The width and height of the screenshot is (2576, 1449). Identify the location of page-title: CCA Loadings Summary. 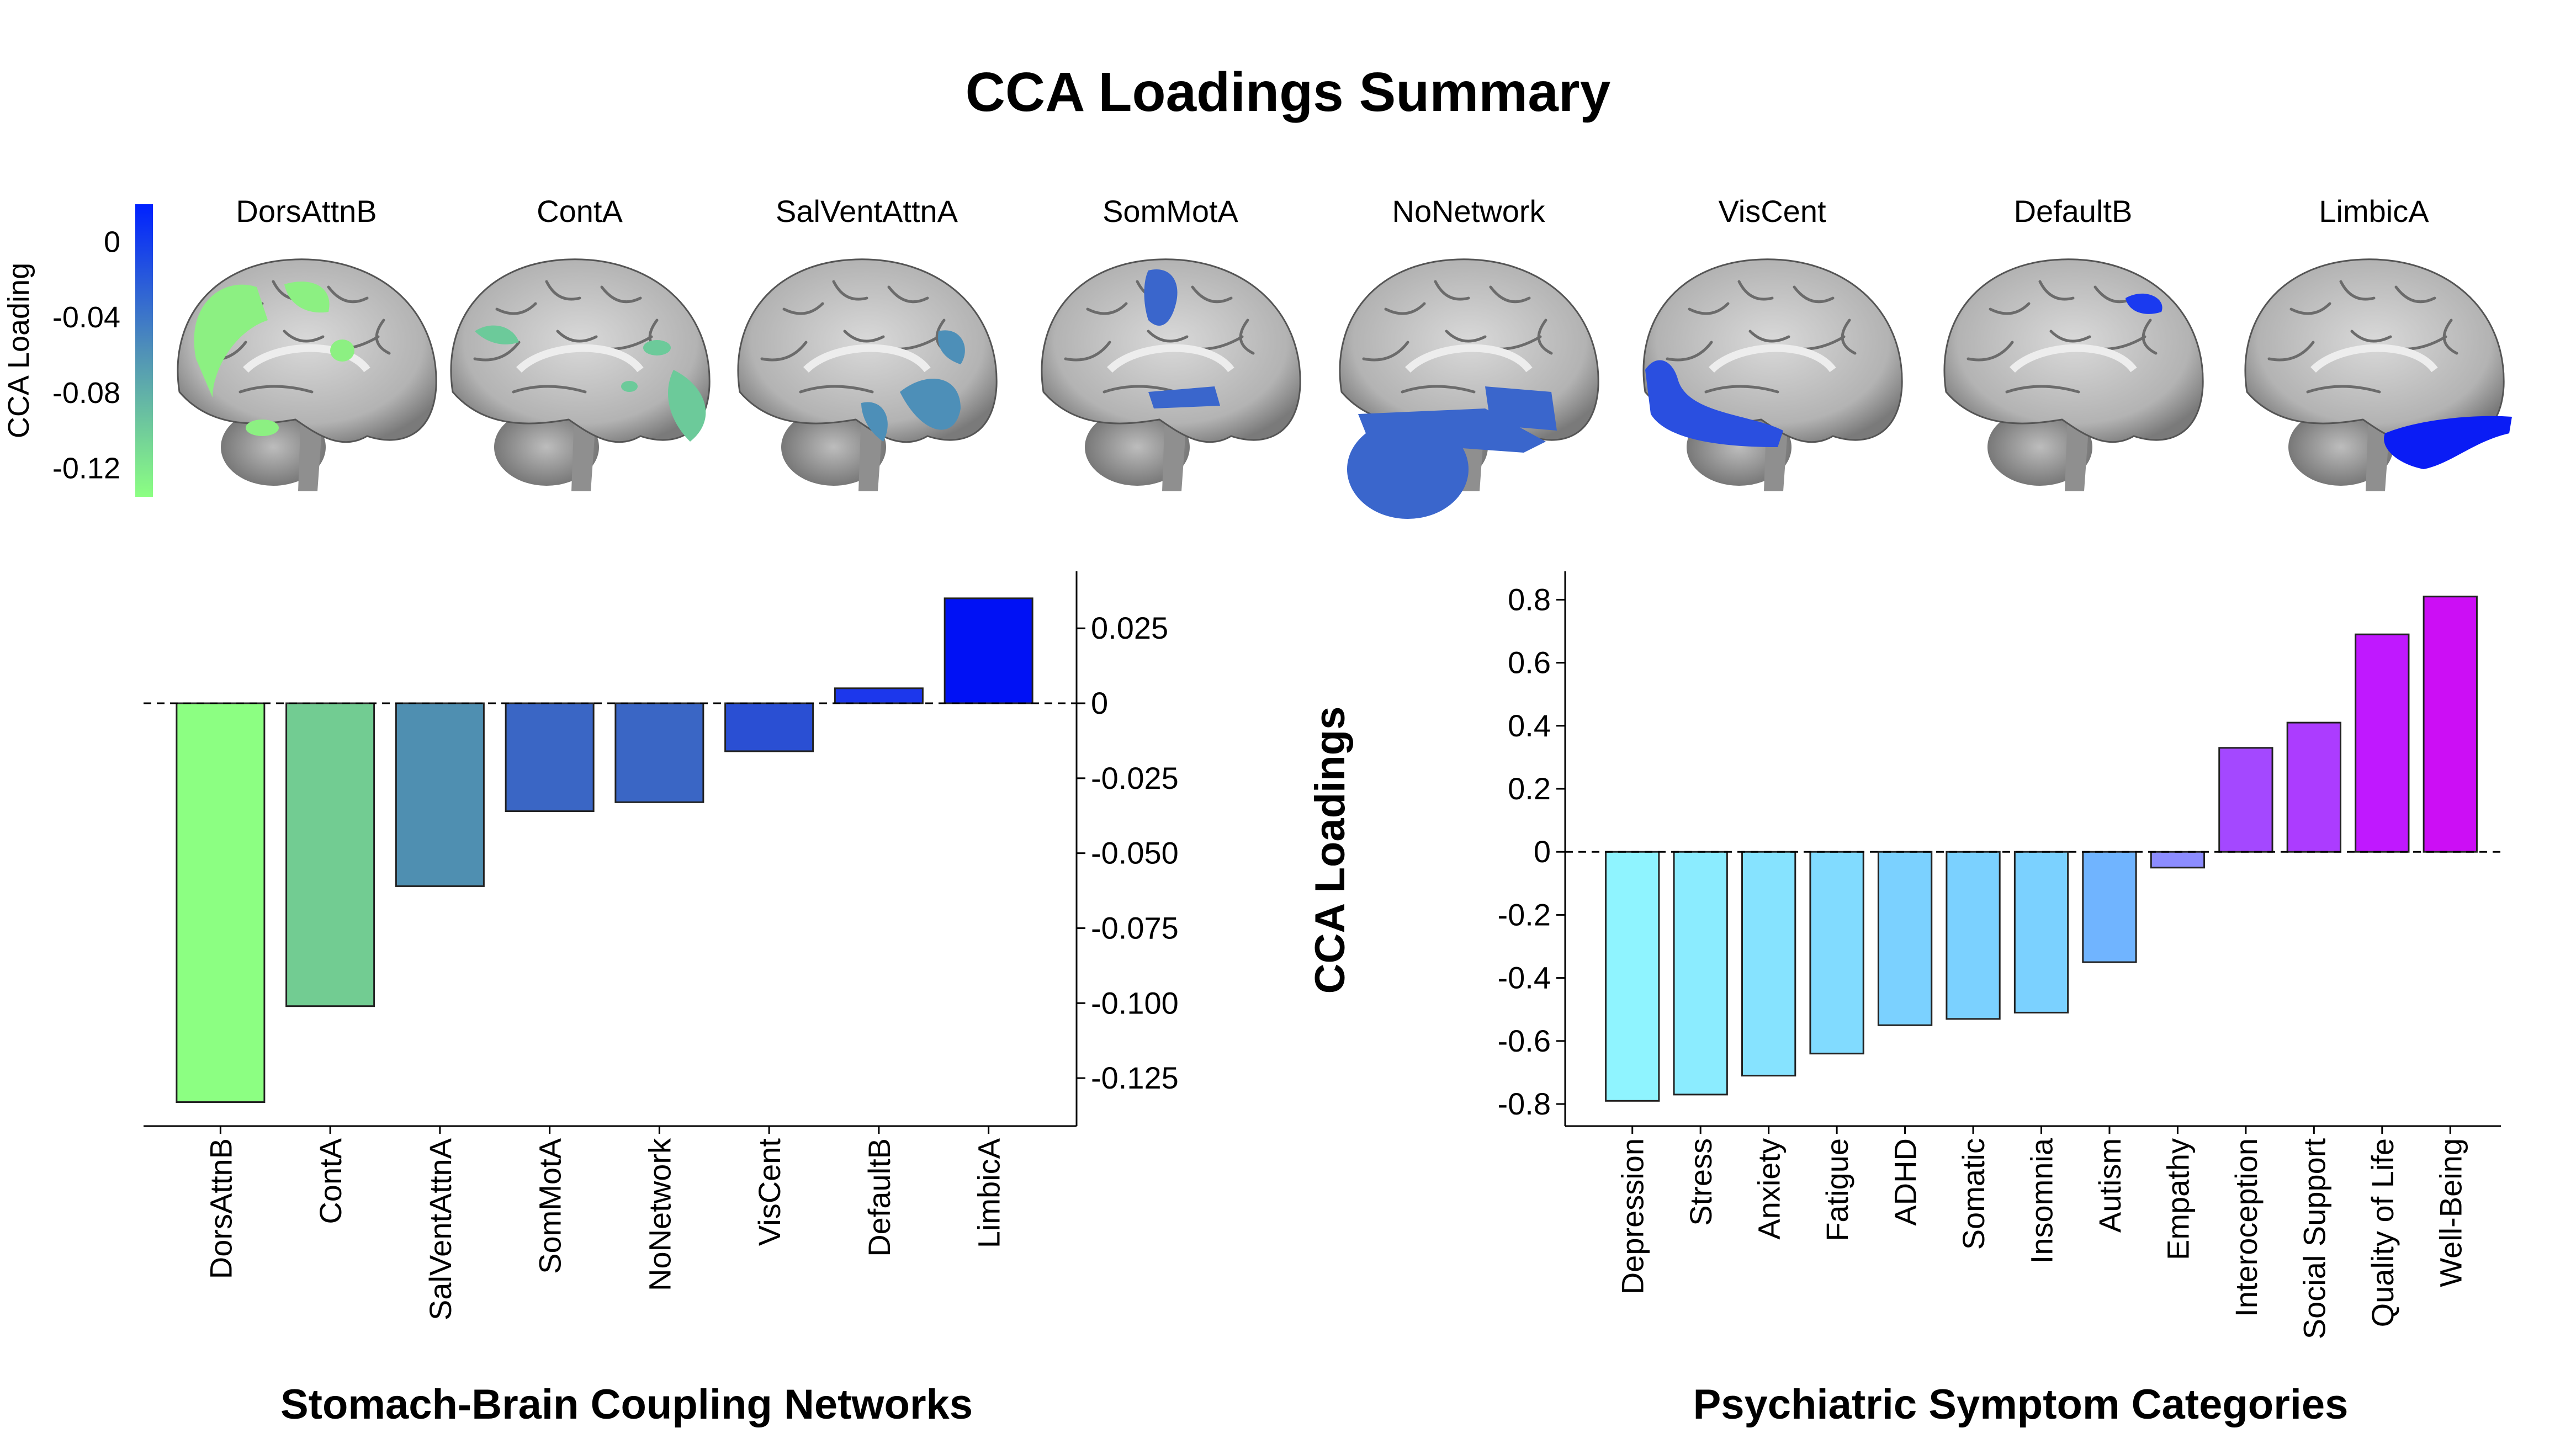
(1288, 92).